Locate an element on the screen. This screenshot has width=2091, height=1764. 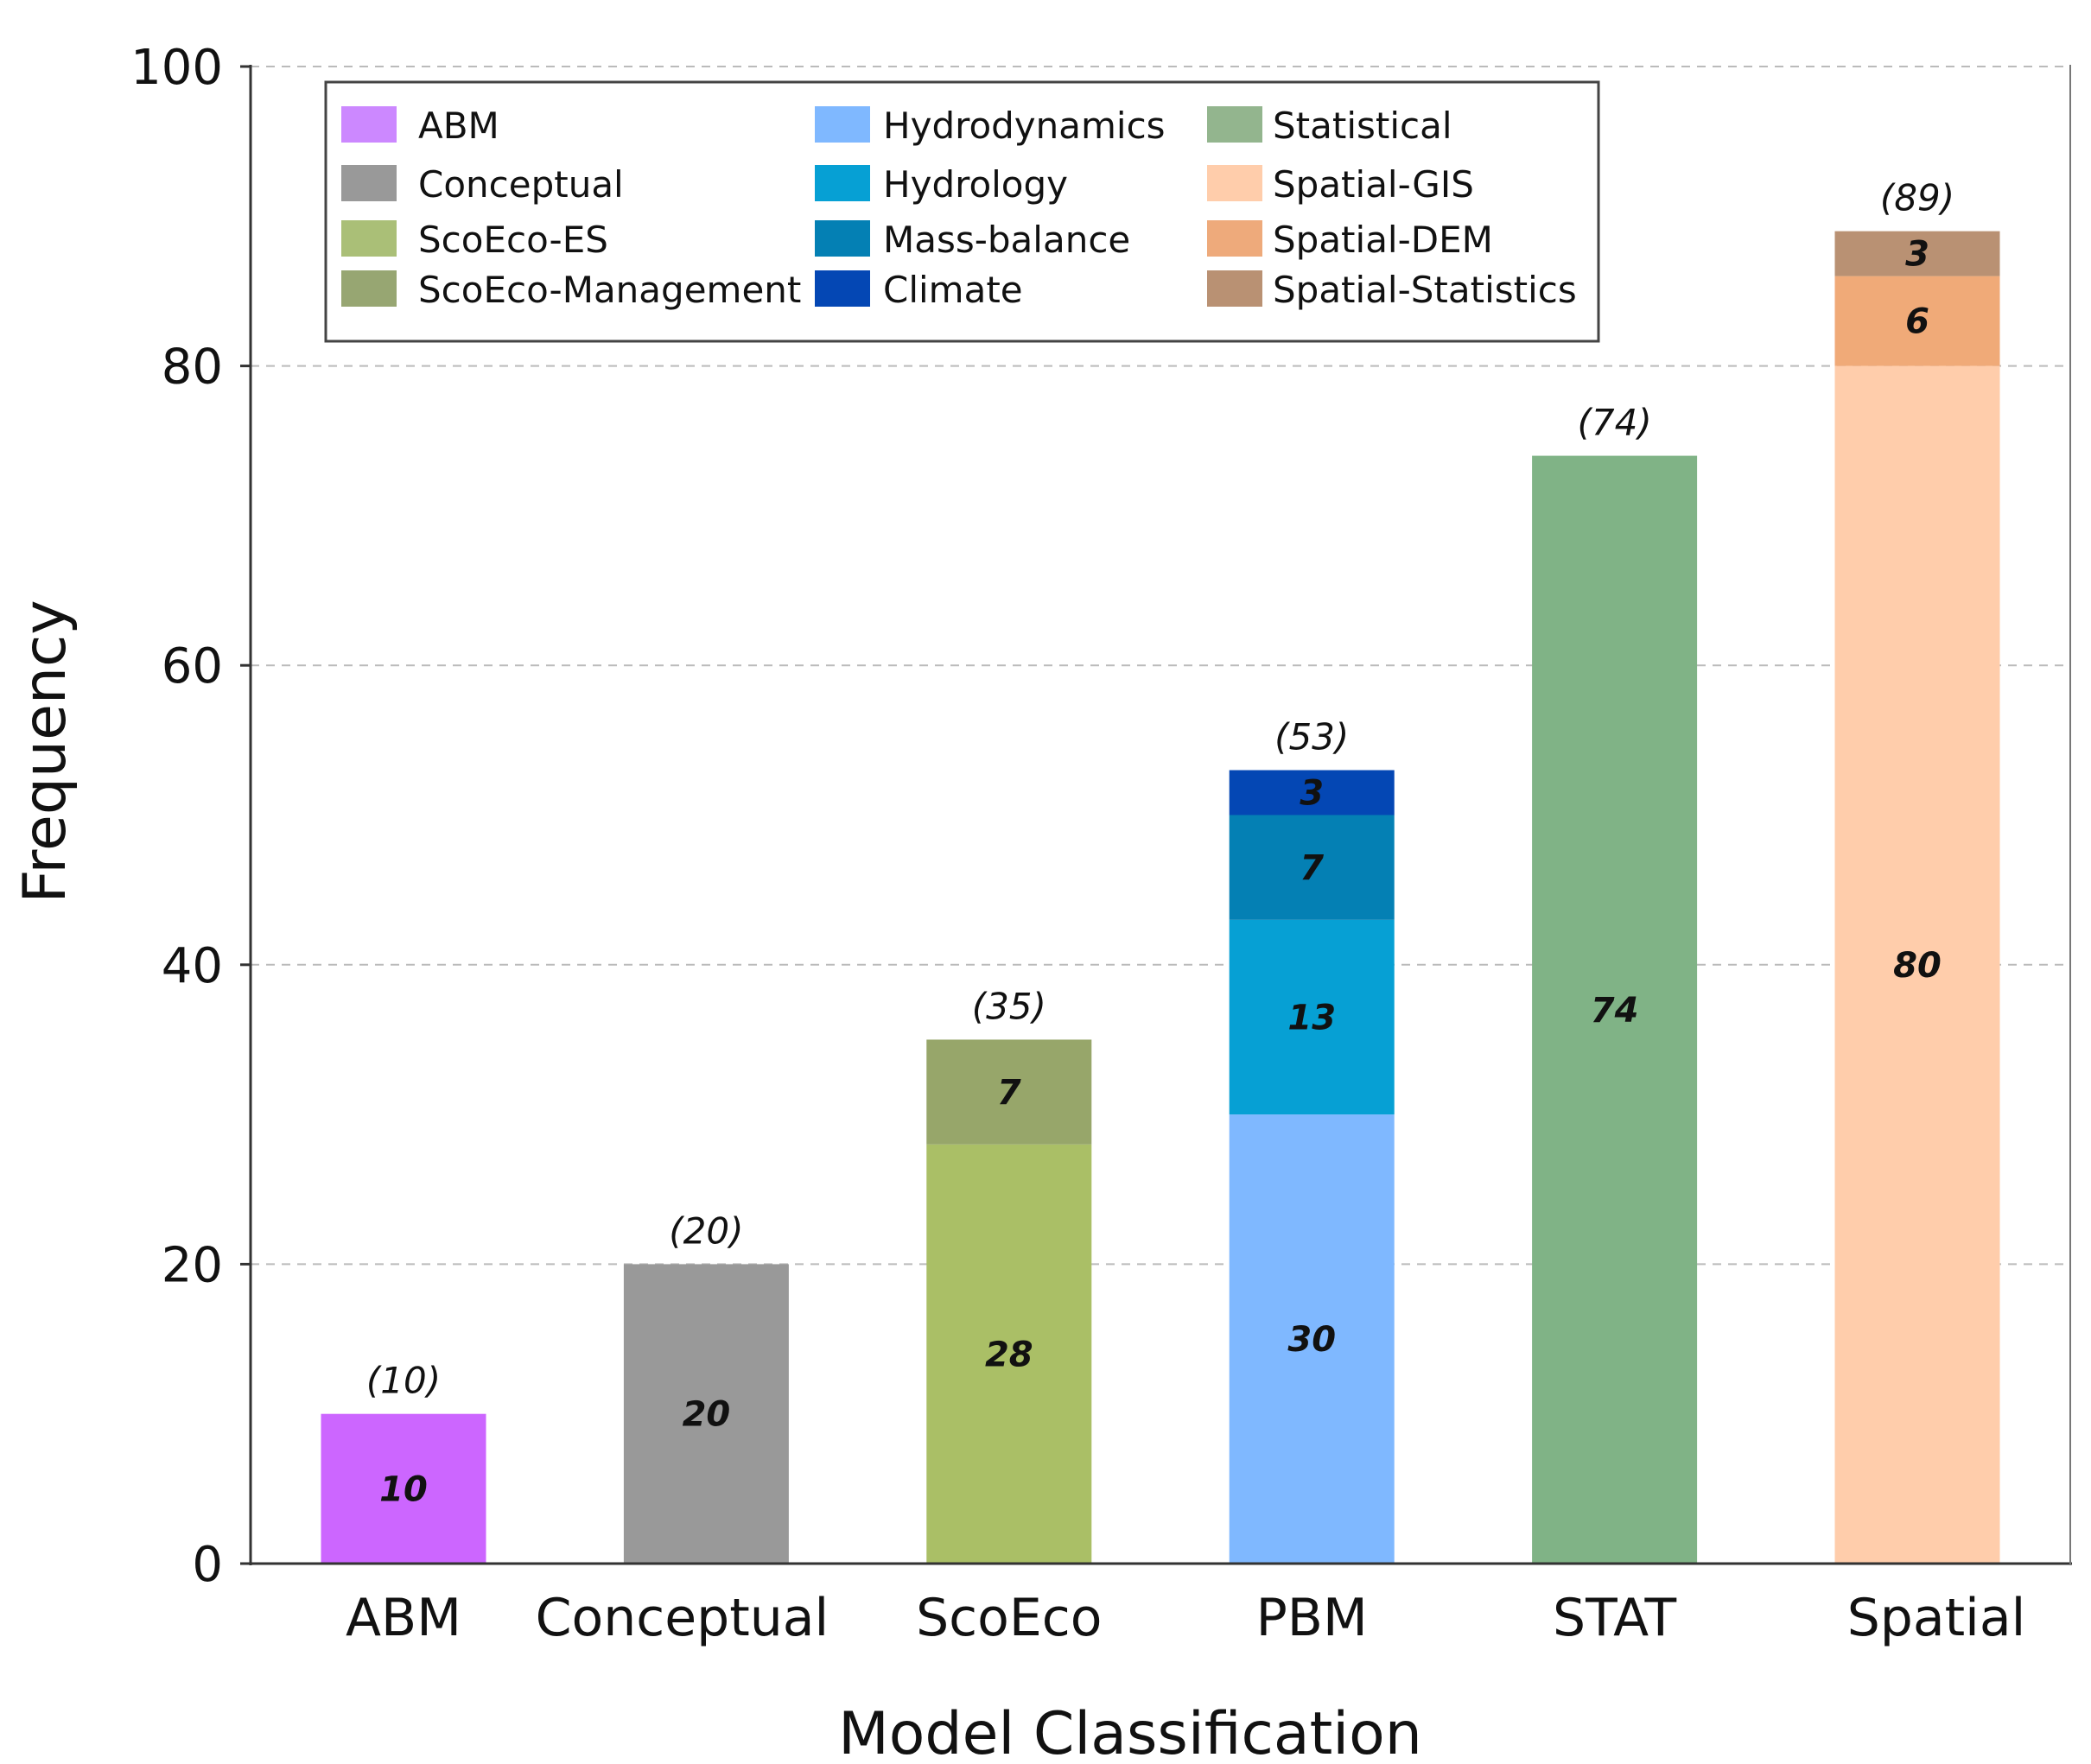
legend-label: Conceptual is located at coordinates (521, 184).